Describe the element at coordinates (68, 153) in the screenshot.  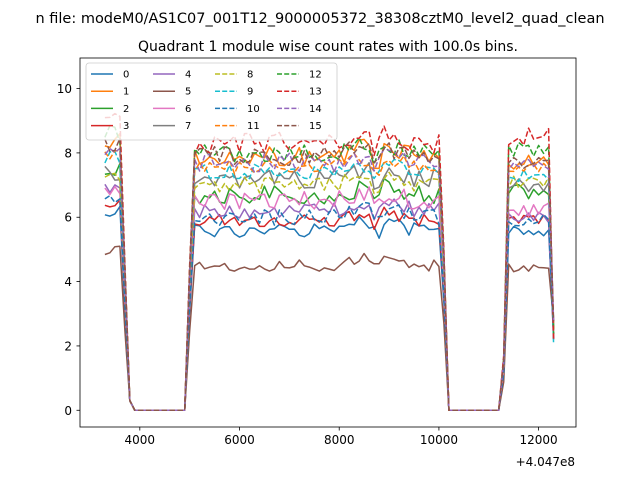
I see `y-tick-label: 8` at that location.